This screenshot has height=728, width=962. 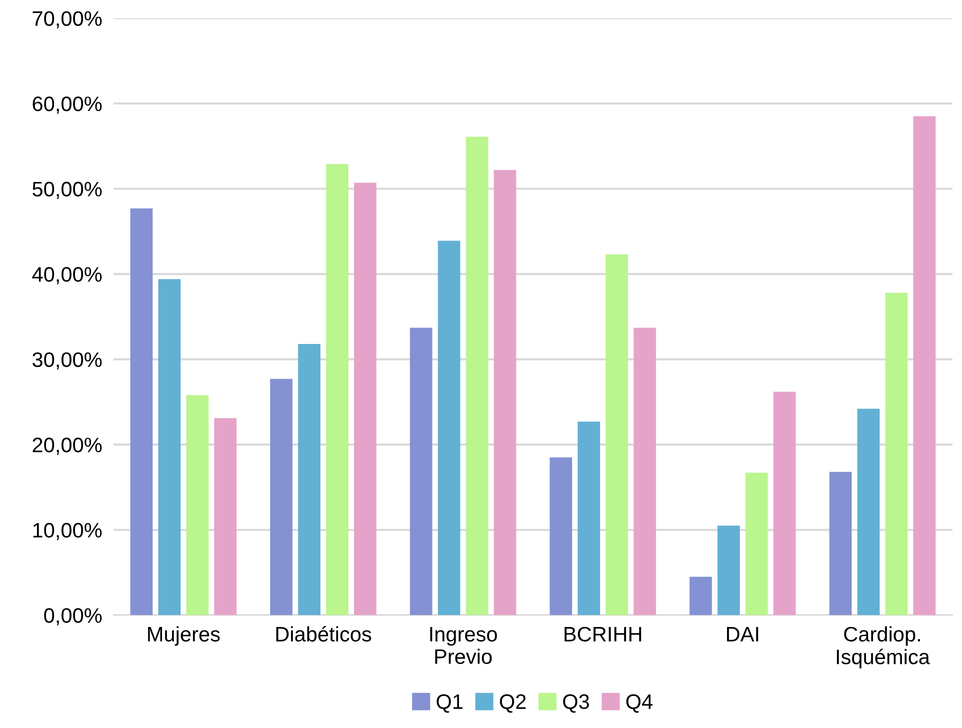 What do you see at coordinates (184, 636) in the screenshot?
I see `x-tick-label: Mujeres` at bounding box center [184, 636].